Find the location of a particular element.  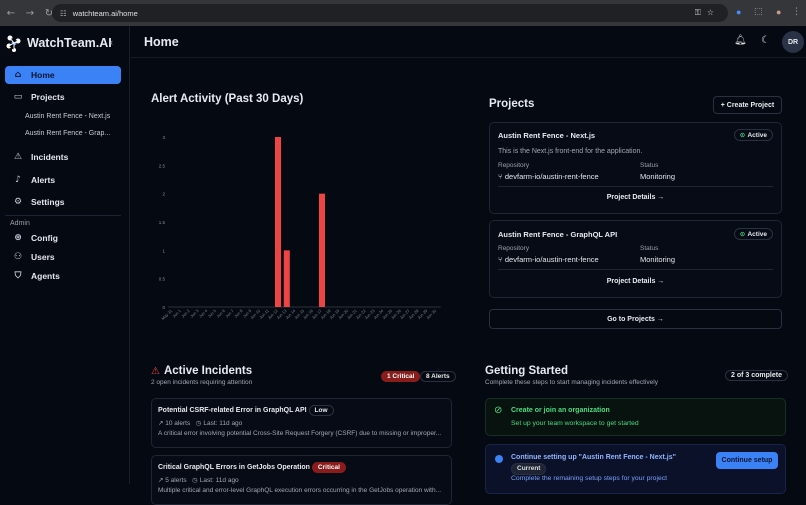

back-icon: ← is located at coordinates (11, 13).